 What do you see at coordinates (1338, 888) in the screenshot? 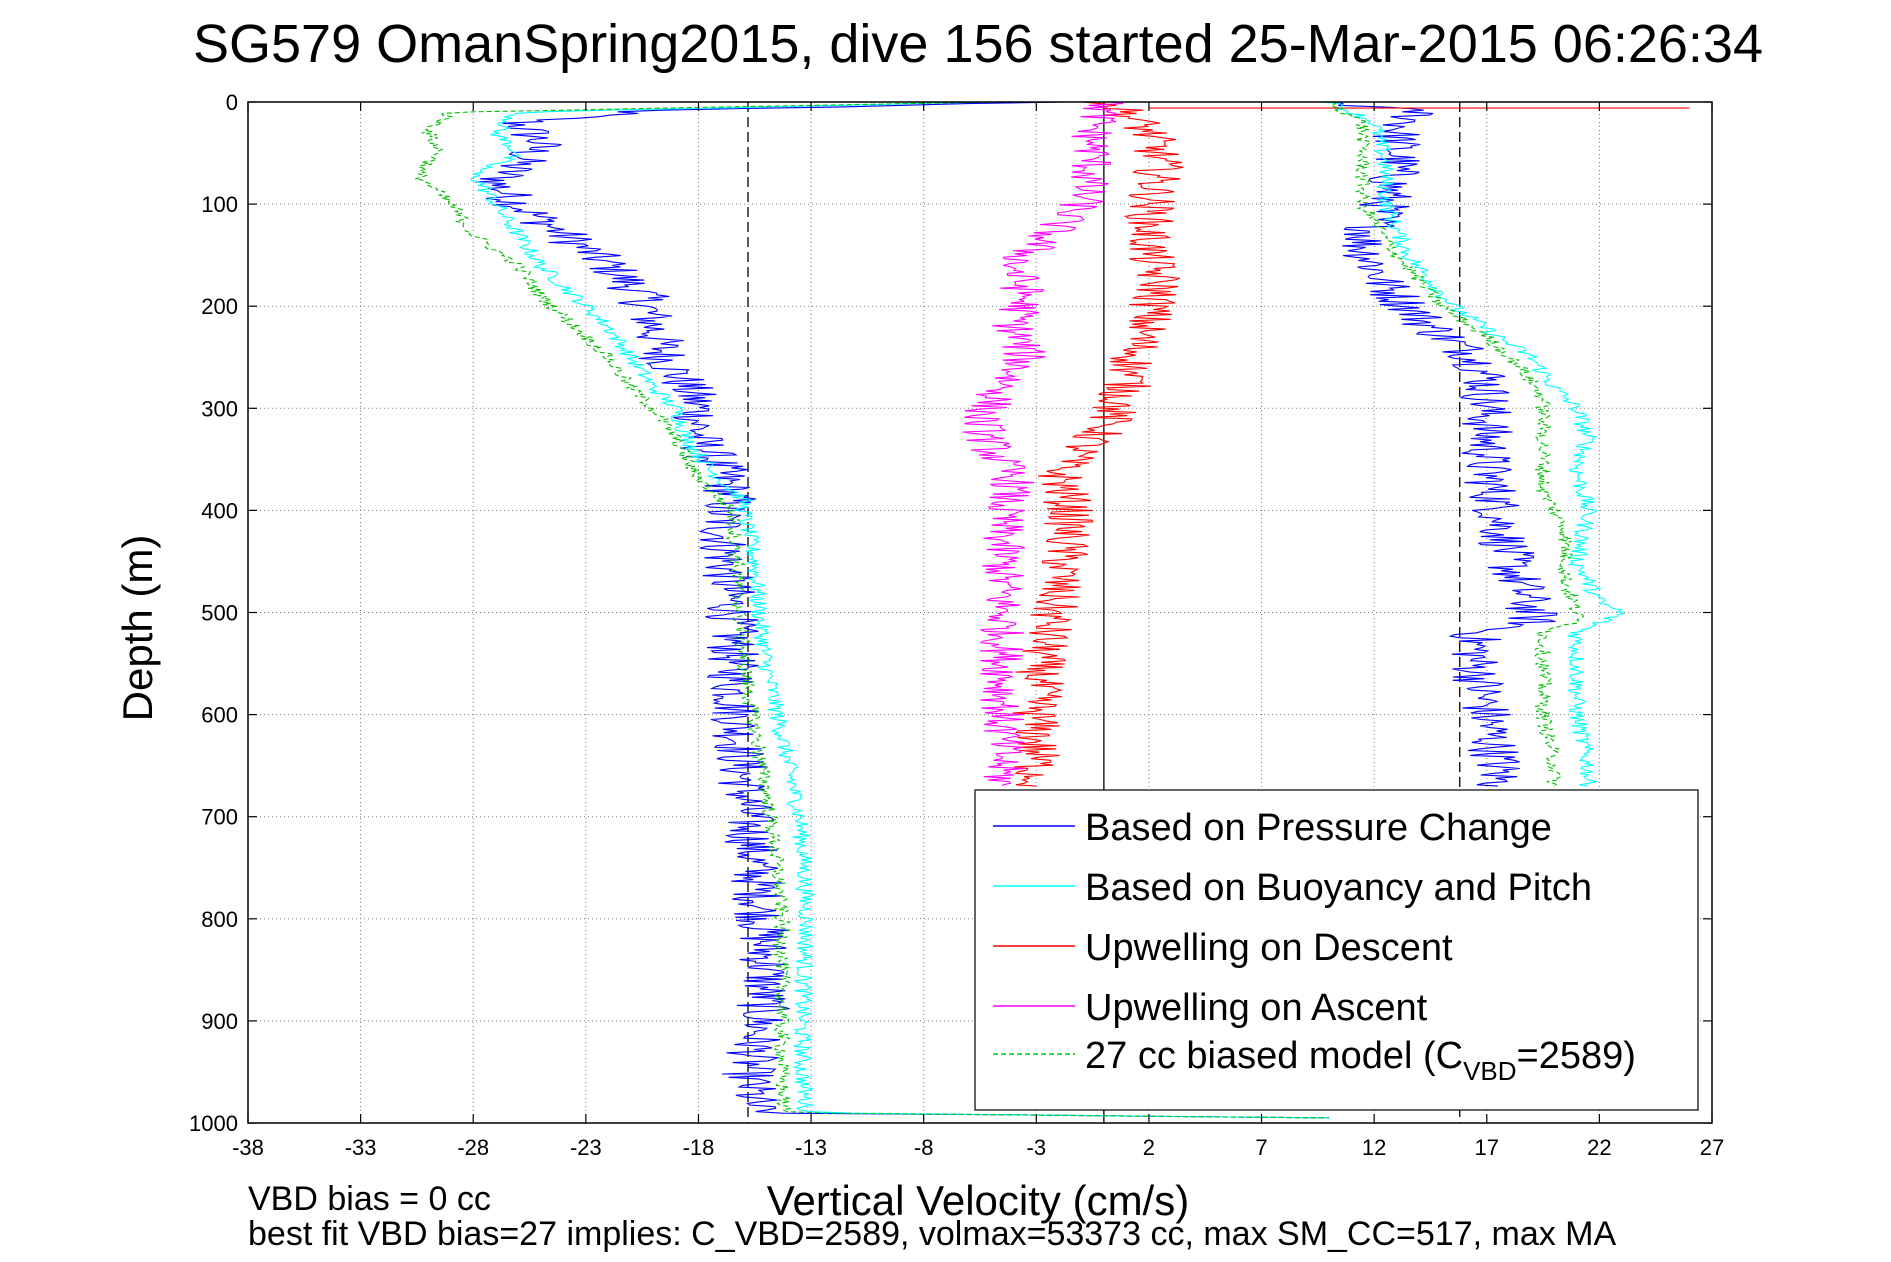
I see `legend-label: Based on Buoyancy and Pitch` at bounding box center [1338, 888].